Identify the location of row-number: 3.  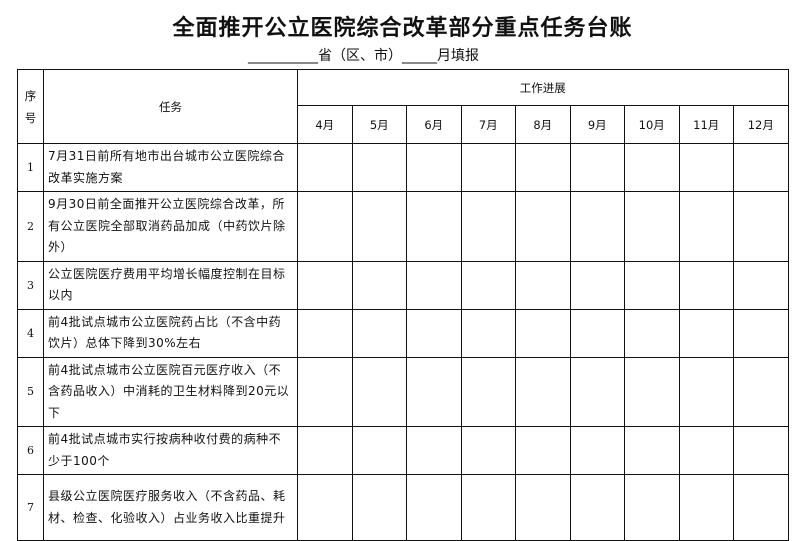
(30, 285).